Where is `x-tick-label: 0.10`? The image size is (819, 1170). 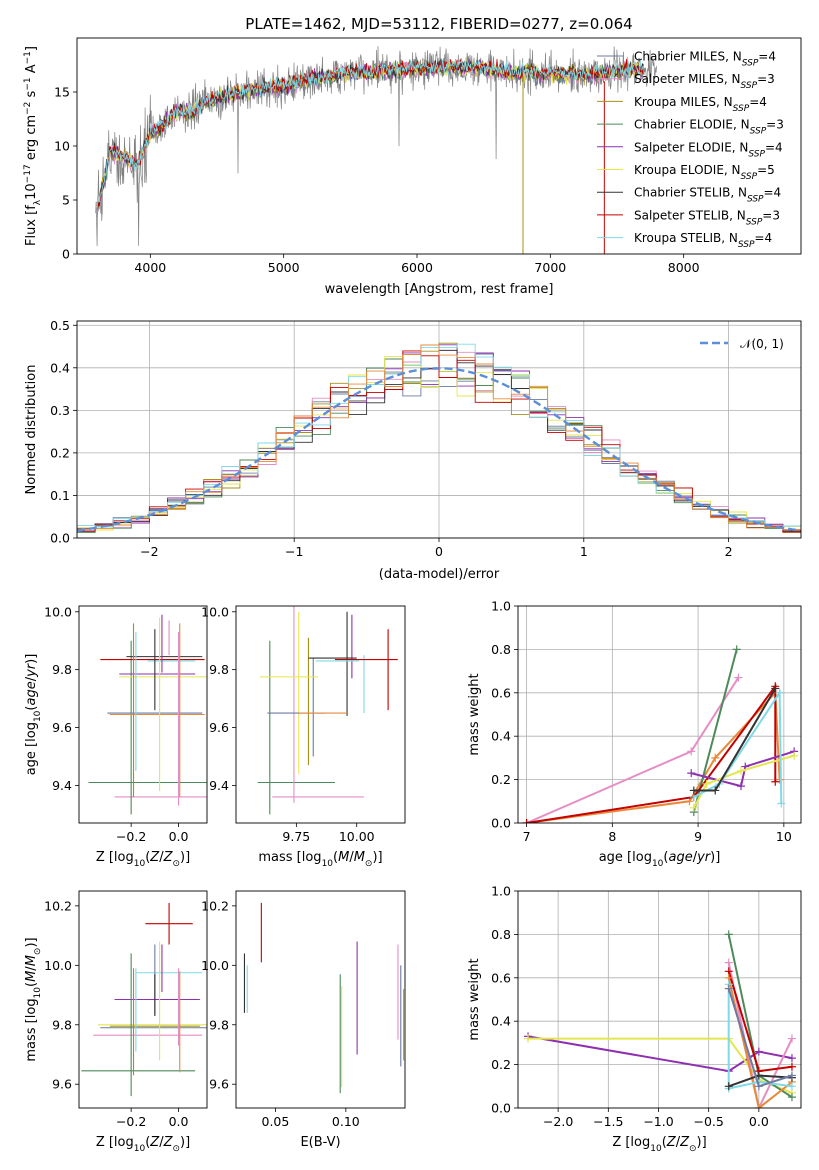
x-tick-label: 0.10 is located at coordinates (346, 1121).